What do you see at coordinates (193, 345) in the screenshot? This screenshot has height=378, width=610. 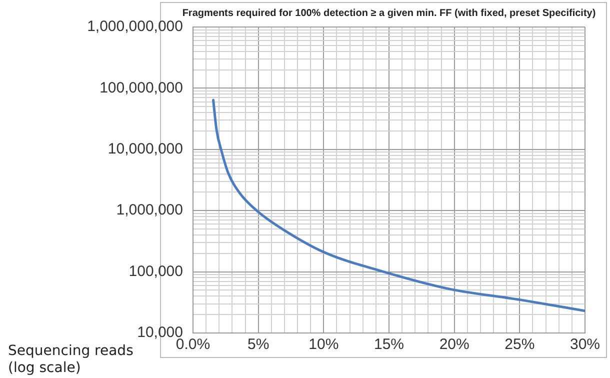 I see `x-tick-label: 0.0%` at bounding box center [193, 345].